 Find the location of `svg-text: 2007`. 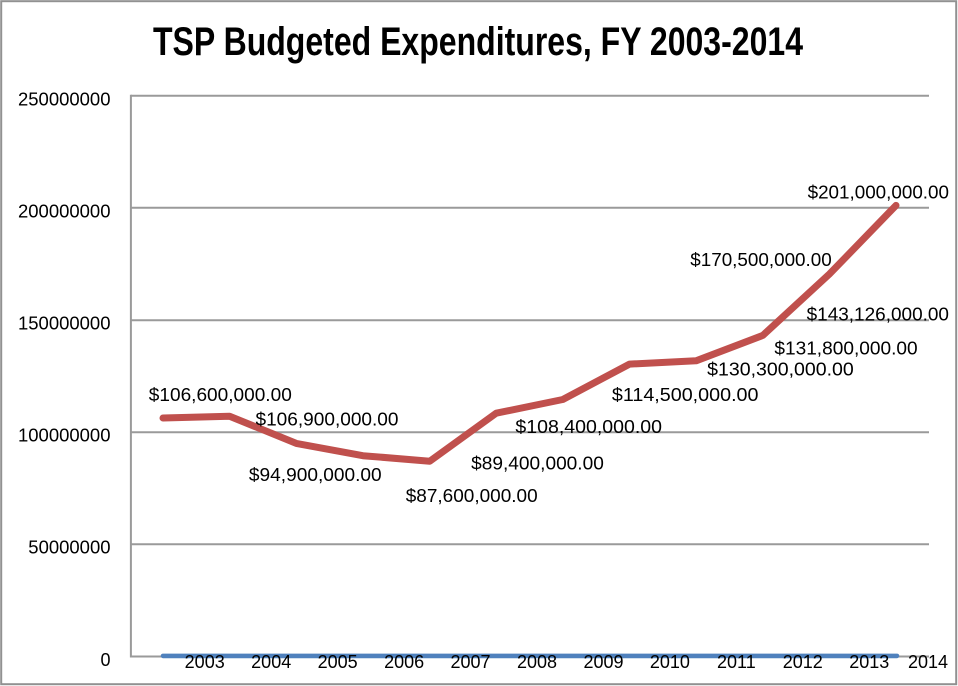

svg-text: 2007 is located at coordinates (470, 662).